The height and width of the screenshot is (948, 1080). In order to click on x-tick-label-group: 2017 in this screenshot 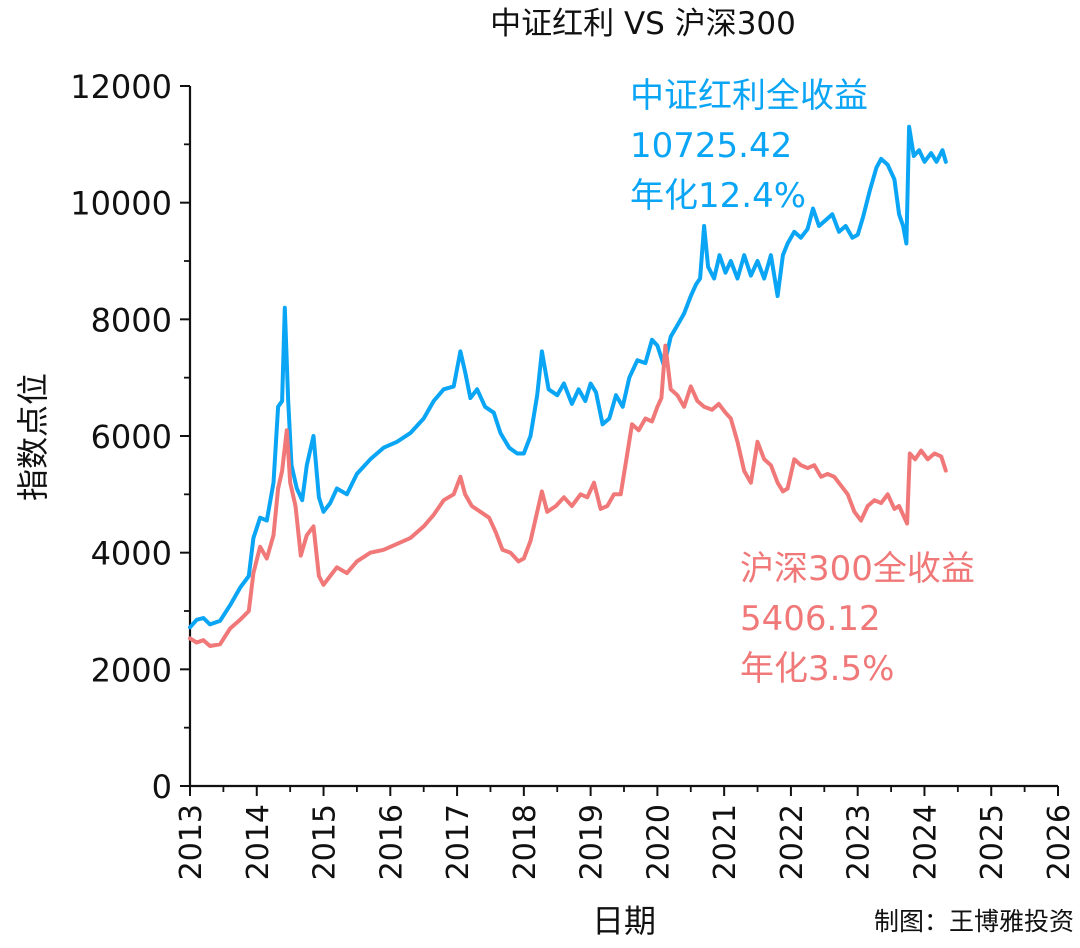, I will do `click(458, 842)`.